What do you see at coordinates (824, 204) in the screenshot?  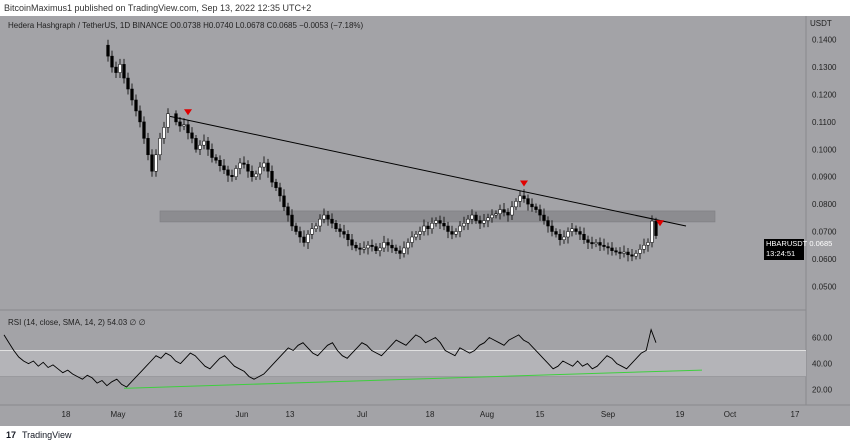 I see `price-axis-tick-label: 0.0800` at bounding box center [824, 204].